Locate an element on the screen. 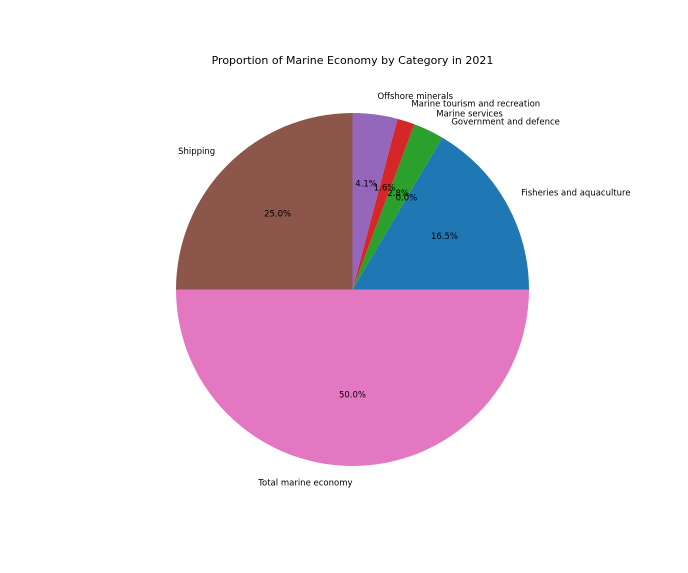 This screenshot has width=688, height=573. percent-labels: 16.5% 0.0%2.8%1.6%4.1% 25.0% 50.0% is located at coordinates (361, 289).